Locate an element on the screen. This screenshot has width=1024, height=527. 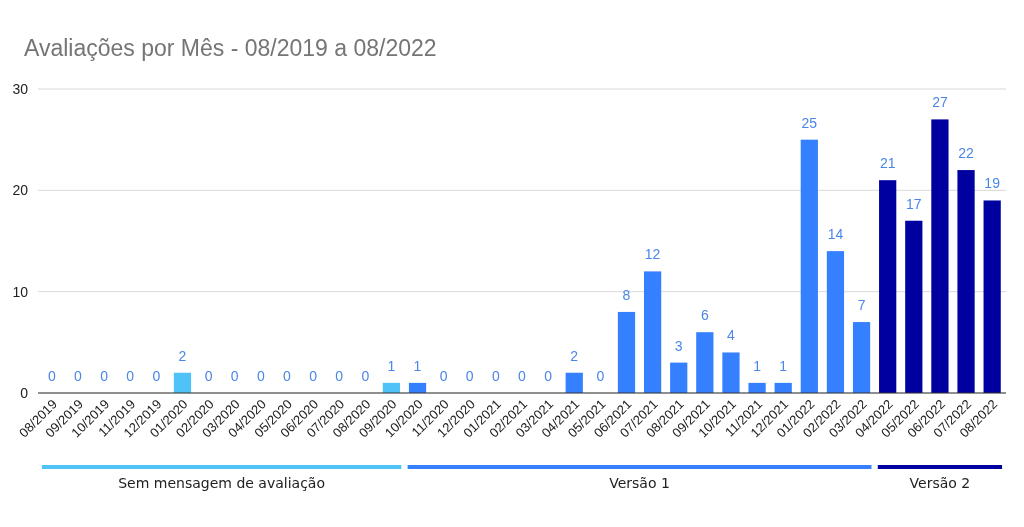
data-label: 14 is located at coordinates (835, 234).